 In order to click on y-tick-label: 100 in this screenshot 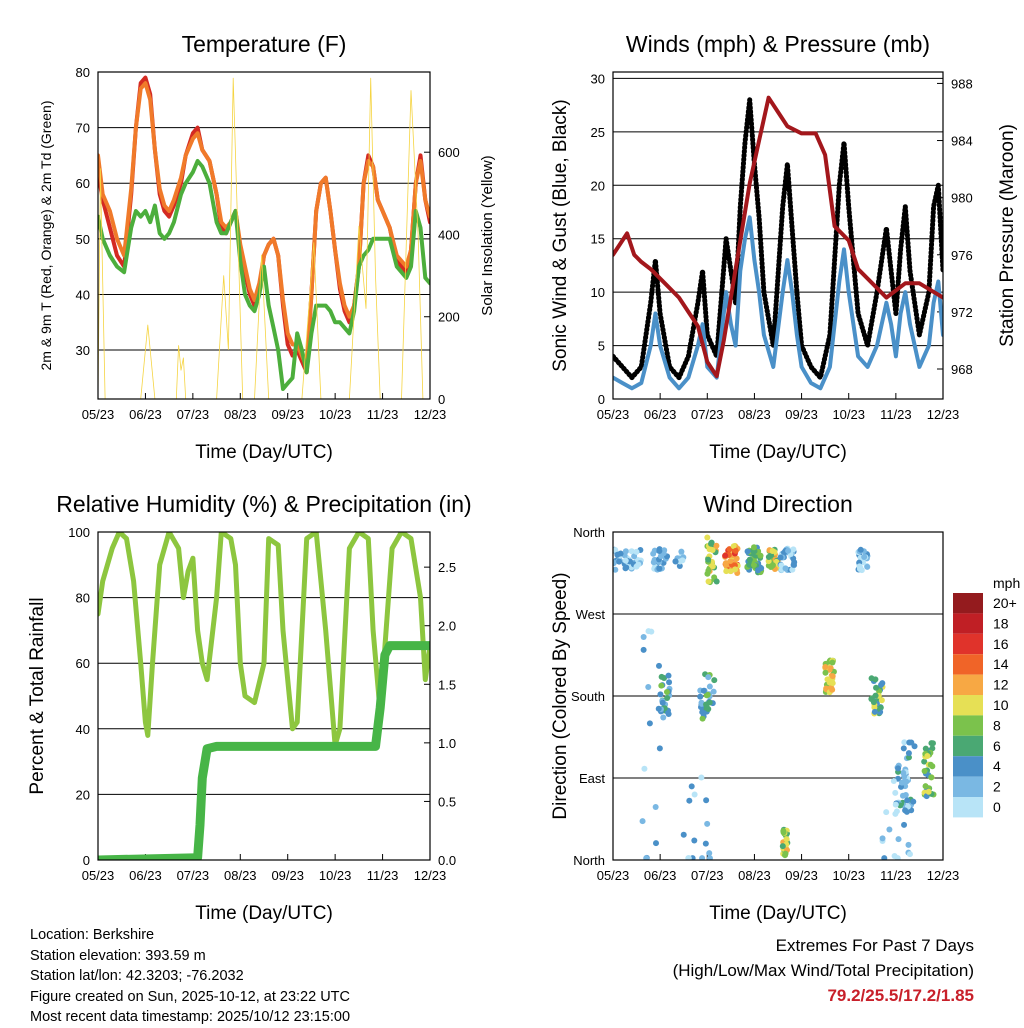, I will do `click(79, 532)`.